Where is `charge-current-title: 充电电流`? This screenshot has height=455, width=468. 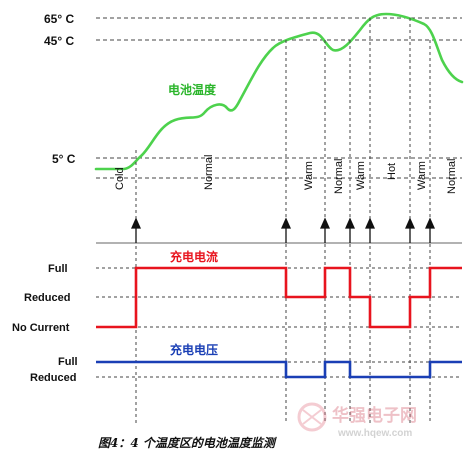 charge-current-title: 充电电流 is located at coordinates (194, 256).